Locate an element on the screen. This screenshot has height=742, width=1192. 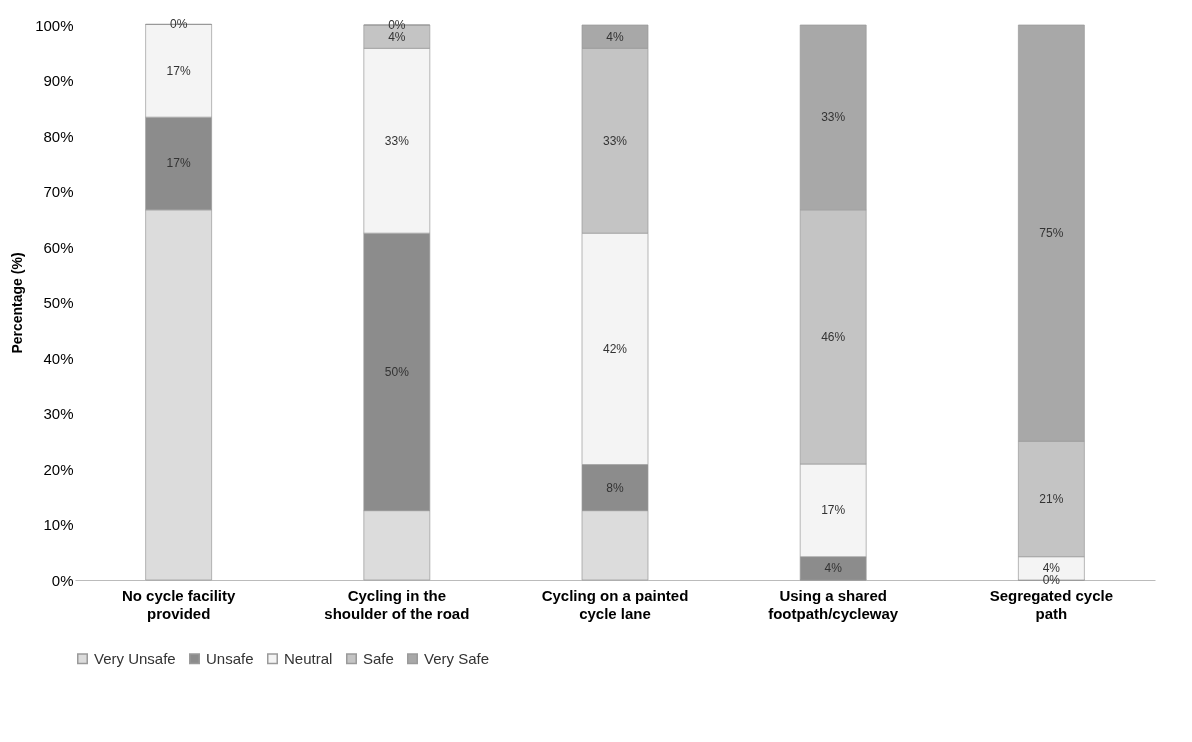
legend-label: Very Unsafe is located at coordinates (135, 658).